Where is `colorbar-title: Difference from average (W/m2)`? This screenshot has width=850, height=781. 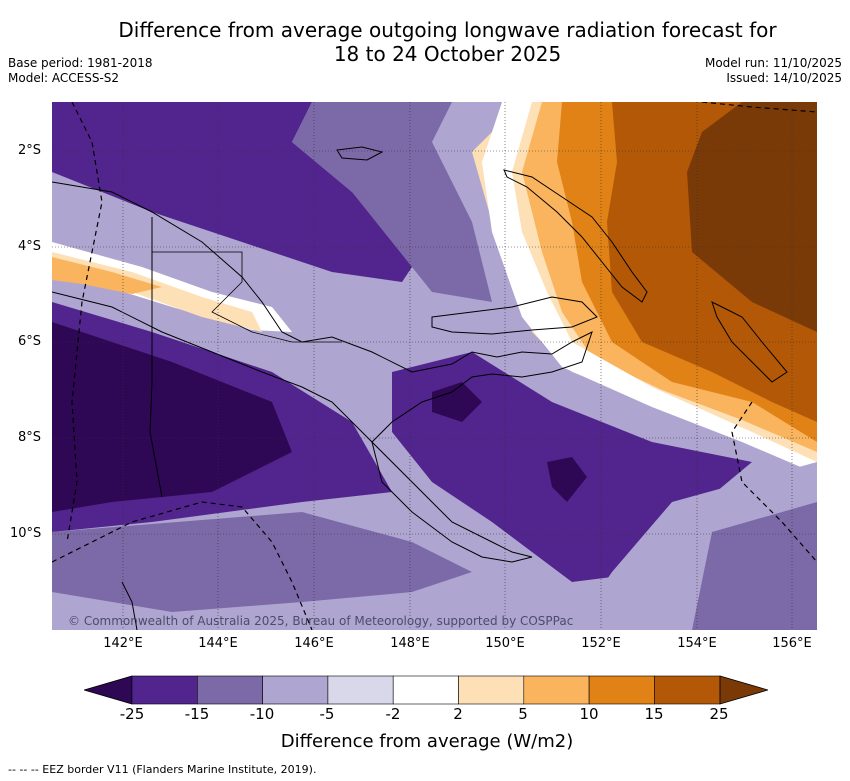 colorbar-title: Difference from average (W/m2) is located at coordinates (427, 741).